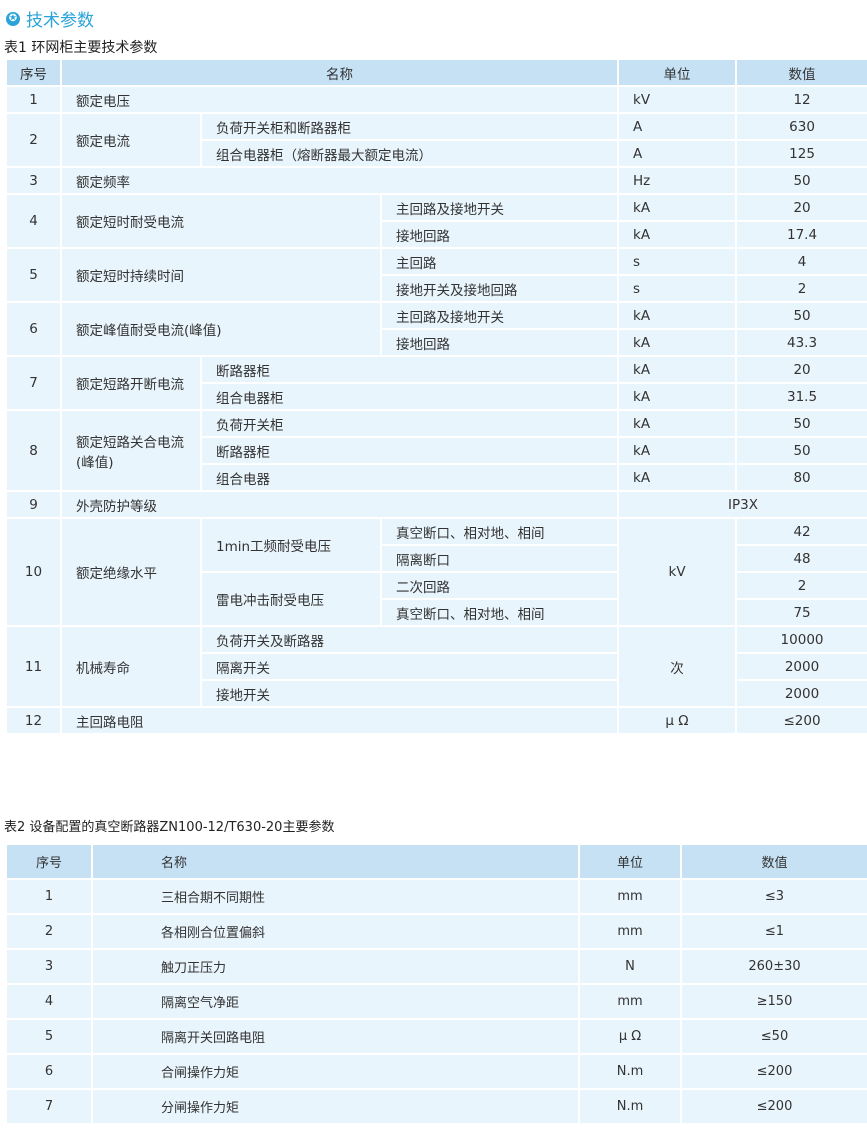 The height and width of the screenshot is (1139, 867). What do you see at coordinates (33, 329) in the screenshot?
I see `table-cell: 6` at bounding box center [33, 329].